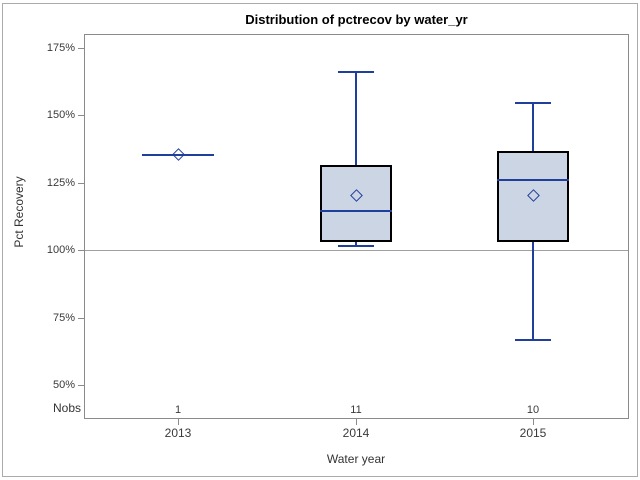 The width and height of the screenshot is (640, 480). I want to click on box-2015, so click(533, 196).